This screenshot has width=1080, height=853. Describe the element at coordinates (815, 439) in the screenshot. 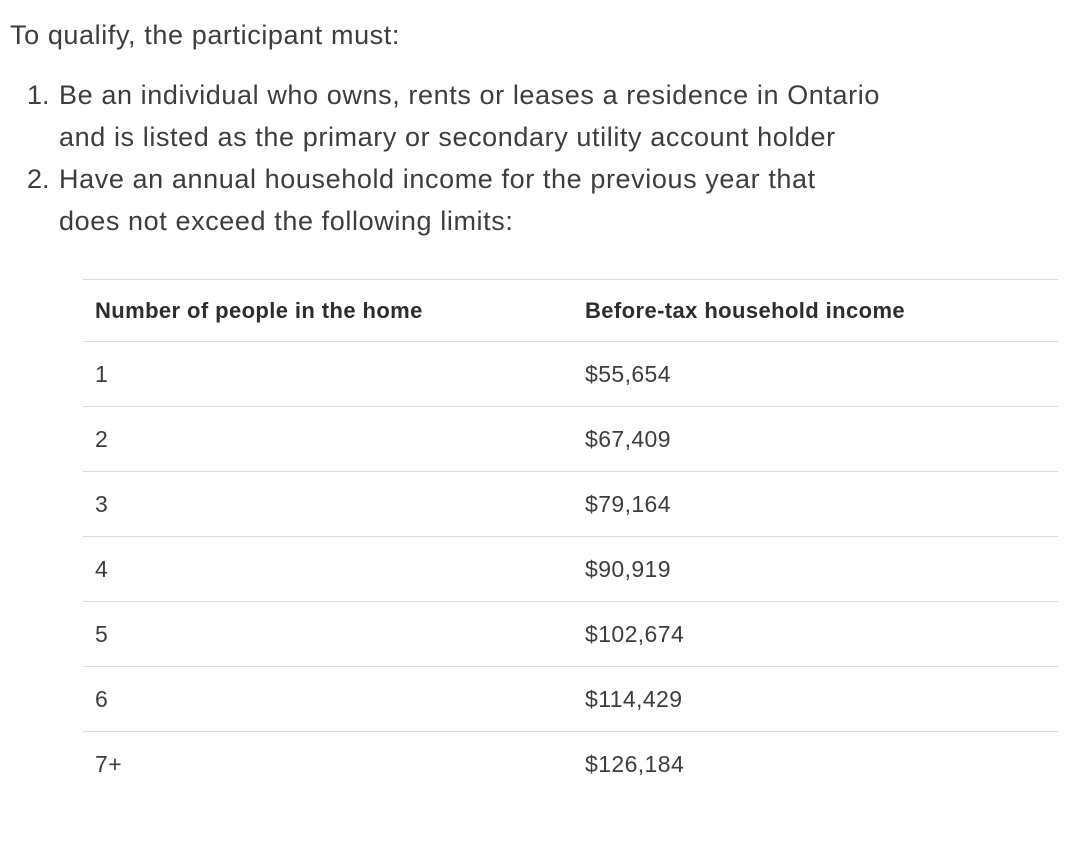

I see `income-cell: $67,409` at that location.